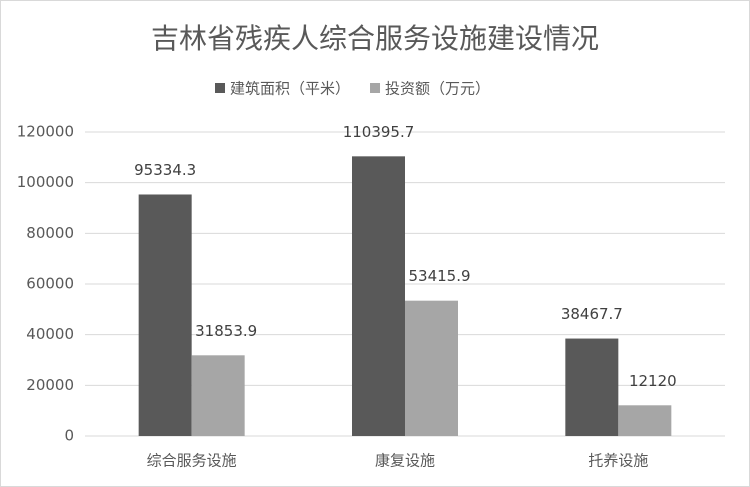 This screenshot has width=750, height=487. What do you see at coordinates (226, 331) in the screenshot?
I see `data-label: 31853.9` at bounding box center [226, 331].